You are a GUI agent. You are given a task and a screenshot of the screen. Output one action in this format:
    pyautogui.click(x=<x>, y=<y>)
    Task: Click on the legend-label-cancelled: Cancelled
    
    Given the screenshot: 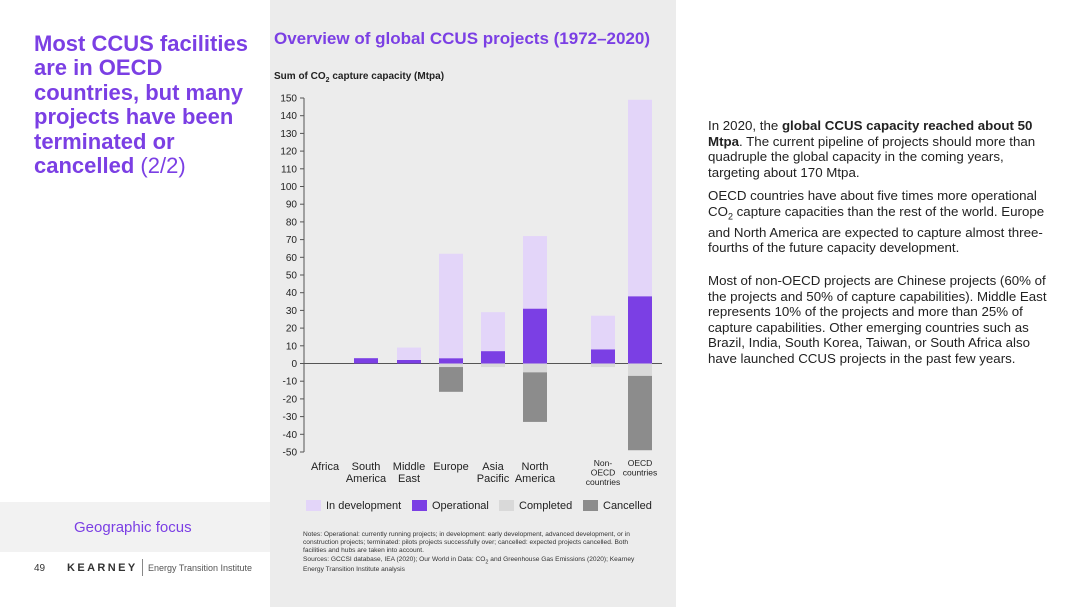 What is the action you would take?
    pyautogui.click(x=627, y=506)
    